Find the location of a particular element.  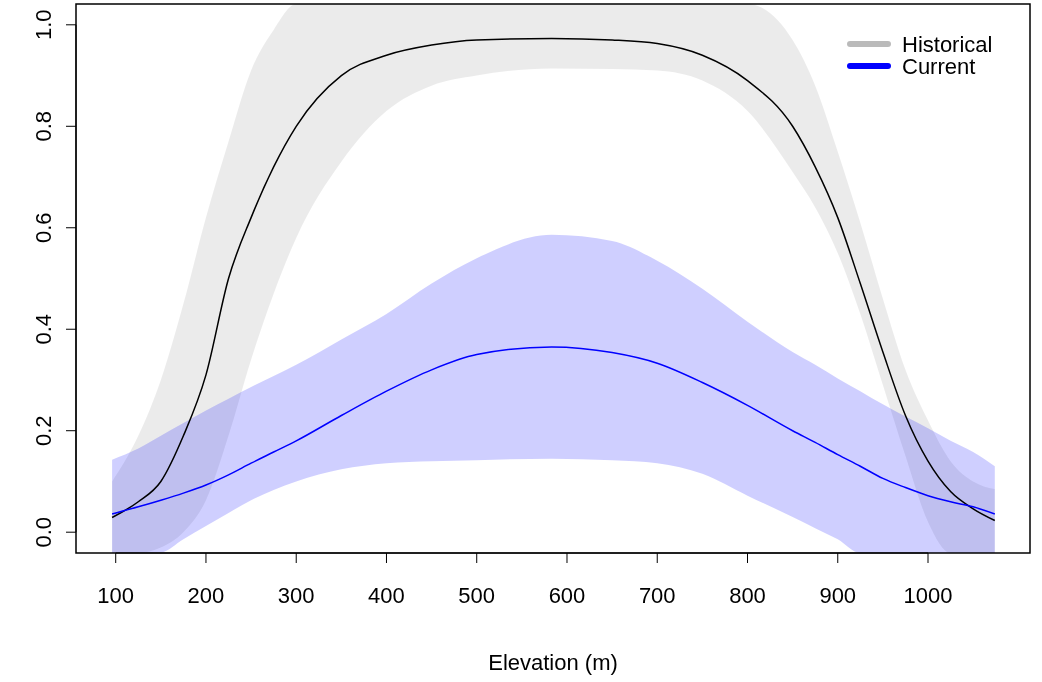

x-tick-label: 400 is located at coordinates (386, 595).